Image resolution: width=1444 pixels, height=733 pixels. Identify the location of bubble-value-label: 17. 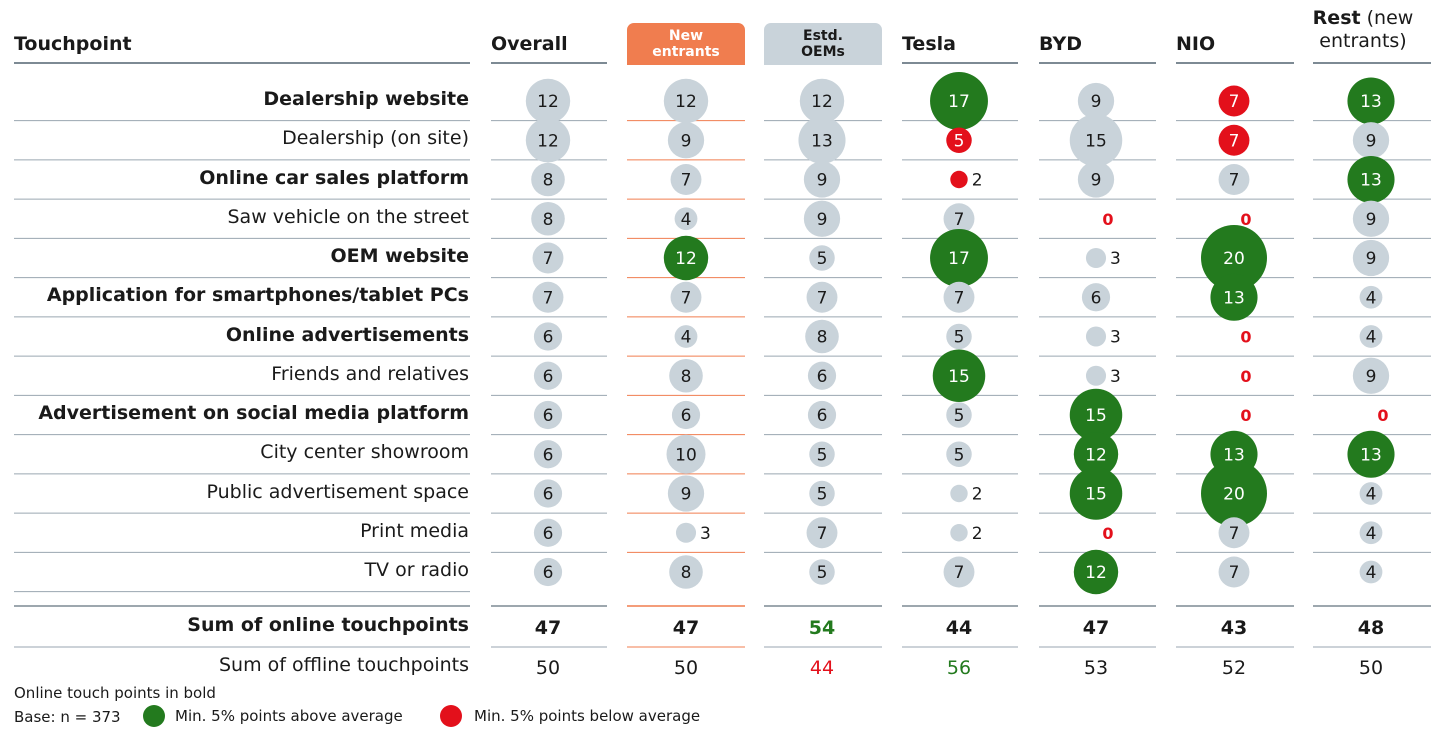
(959, 102).